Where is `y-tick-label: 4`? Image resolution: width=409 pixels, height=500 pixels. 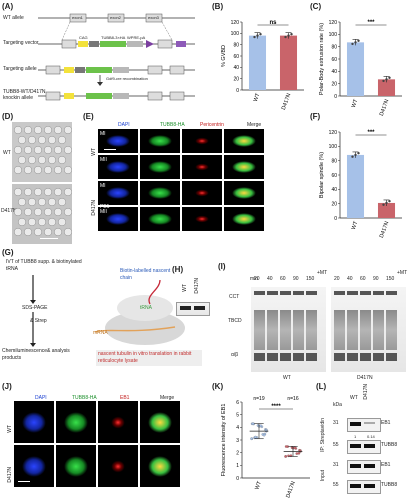
y-tick-label: 4 is located at coordinates (237, 428).